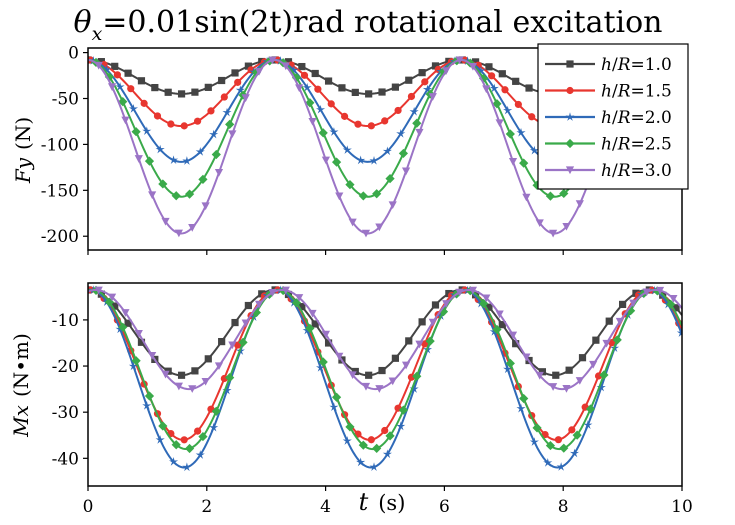 This screenshot has width=735, height=525. Describe the element at coordinates (563, 507) in the screenshot. I see `x-tick-label: 8` at that location.